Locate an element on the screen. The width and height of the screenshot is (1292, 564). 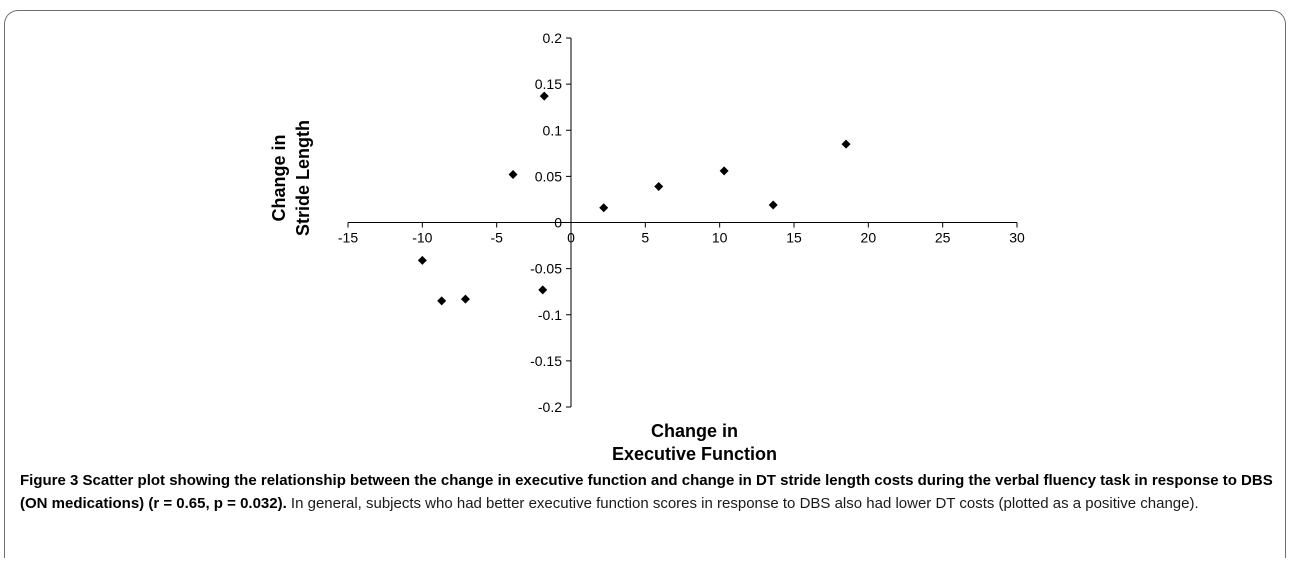
y-tick-label: 0.15 is located at coordinates (548, 84).